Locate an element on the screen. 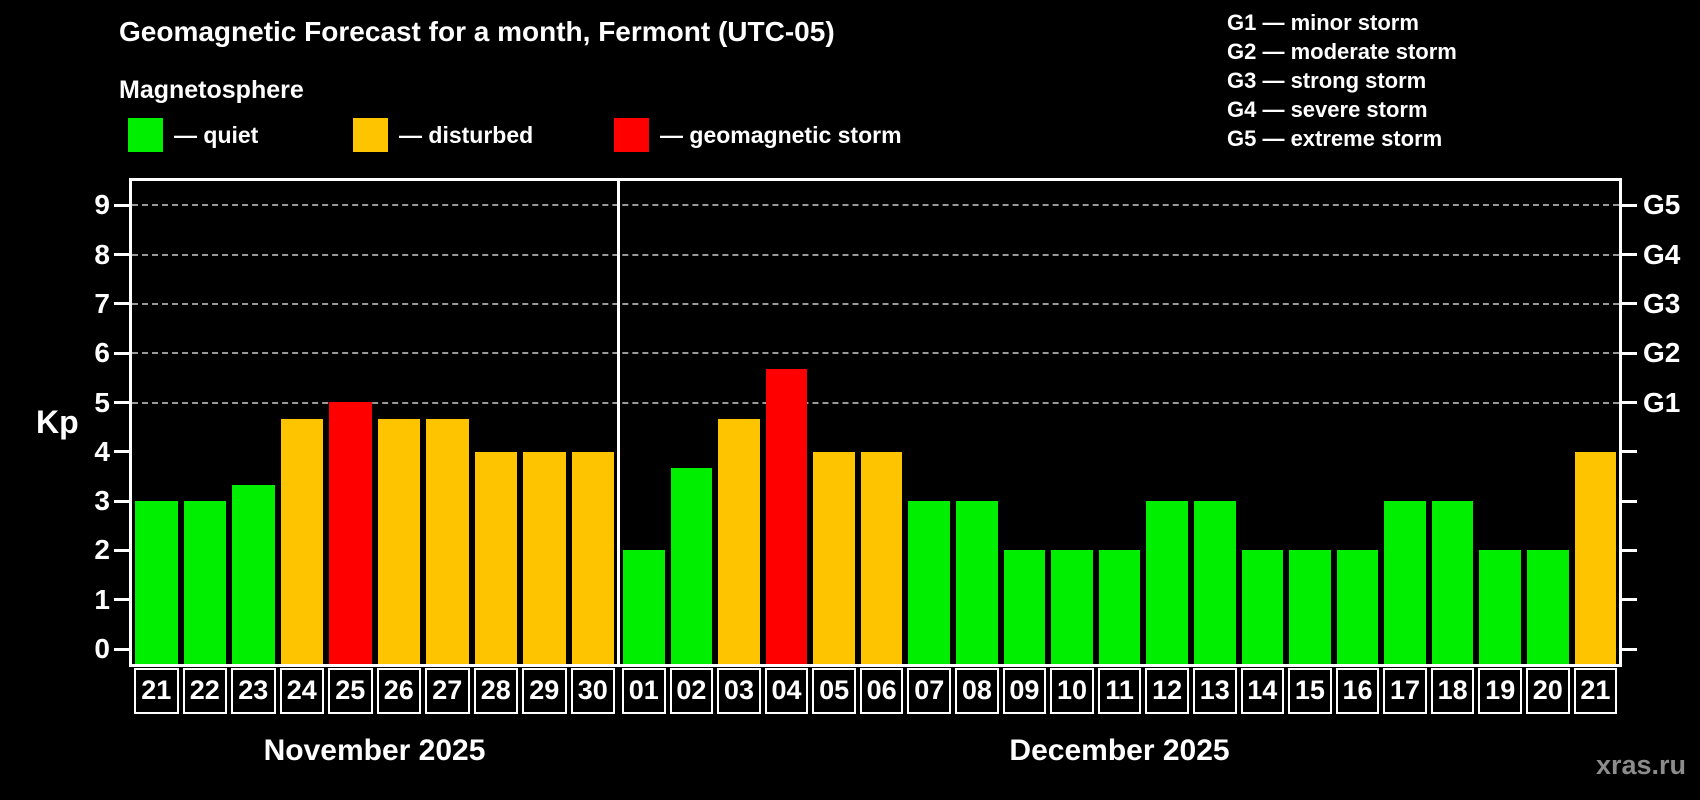 The image size is (1700, 800). g-level-label: G3 is located at coordinates (1662, 303).